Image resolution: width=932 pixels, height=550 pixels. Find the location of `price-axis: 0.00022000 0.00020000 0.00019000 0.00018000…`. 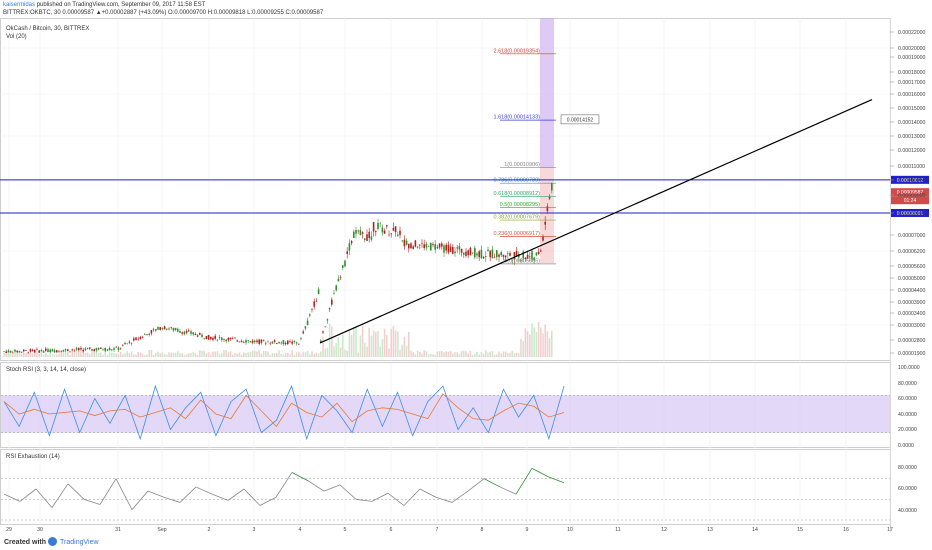

price-axis: 0.00022000 0.00020000 0.00019000 0.00018000… is located at coordinates (908, 193).